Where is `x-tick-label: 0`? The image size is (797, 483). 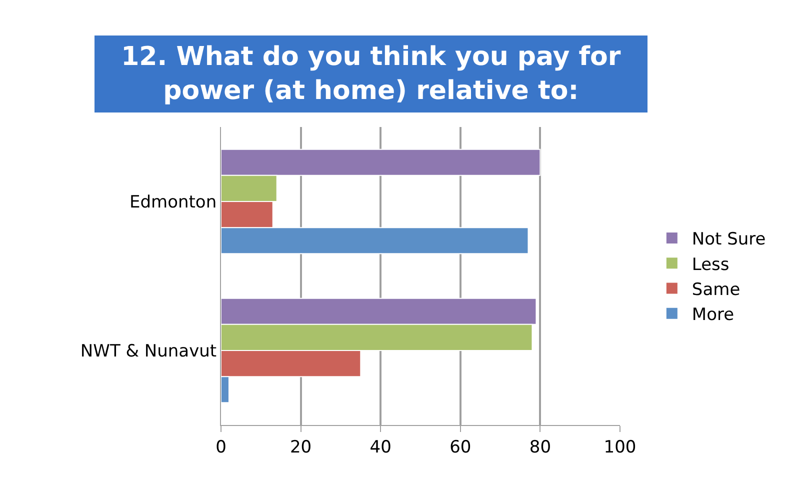 x-tick-label: 0 is located at coordinates (221, 447).